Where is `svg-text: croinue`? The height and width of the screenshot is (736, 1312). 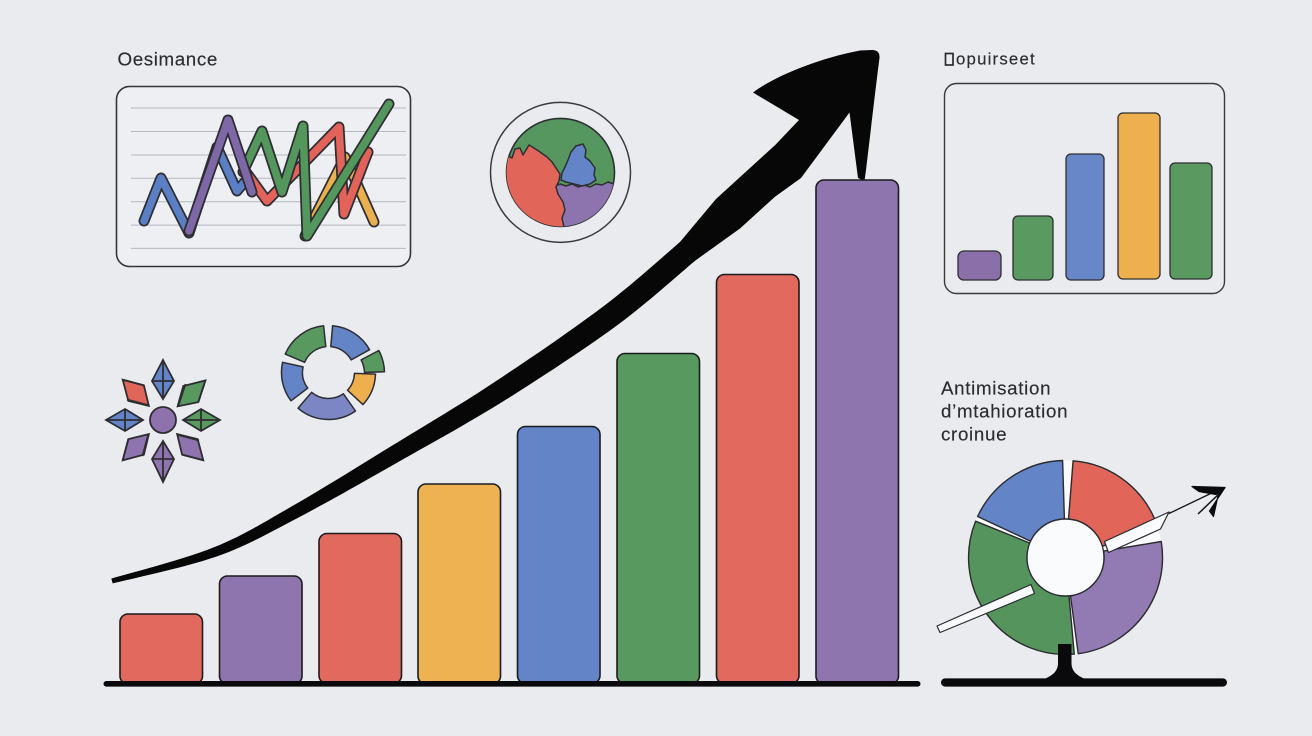 svg-text: croinue is located at coordinates (974, 434).